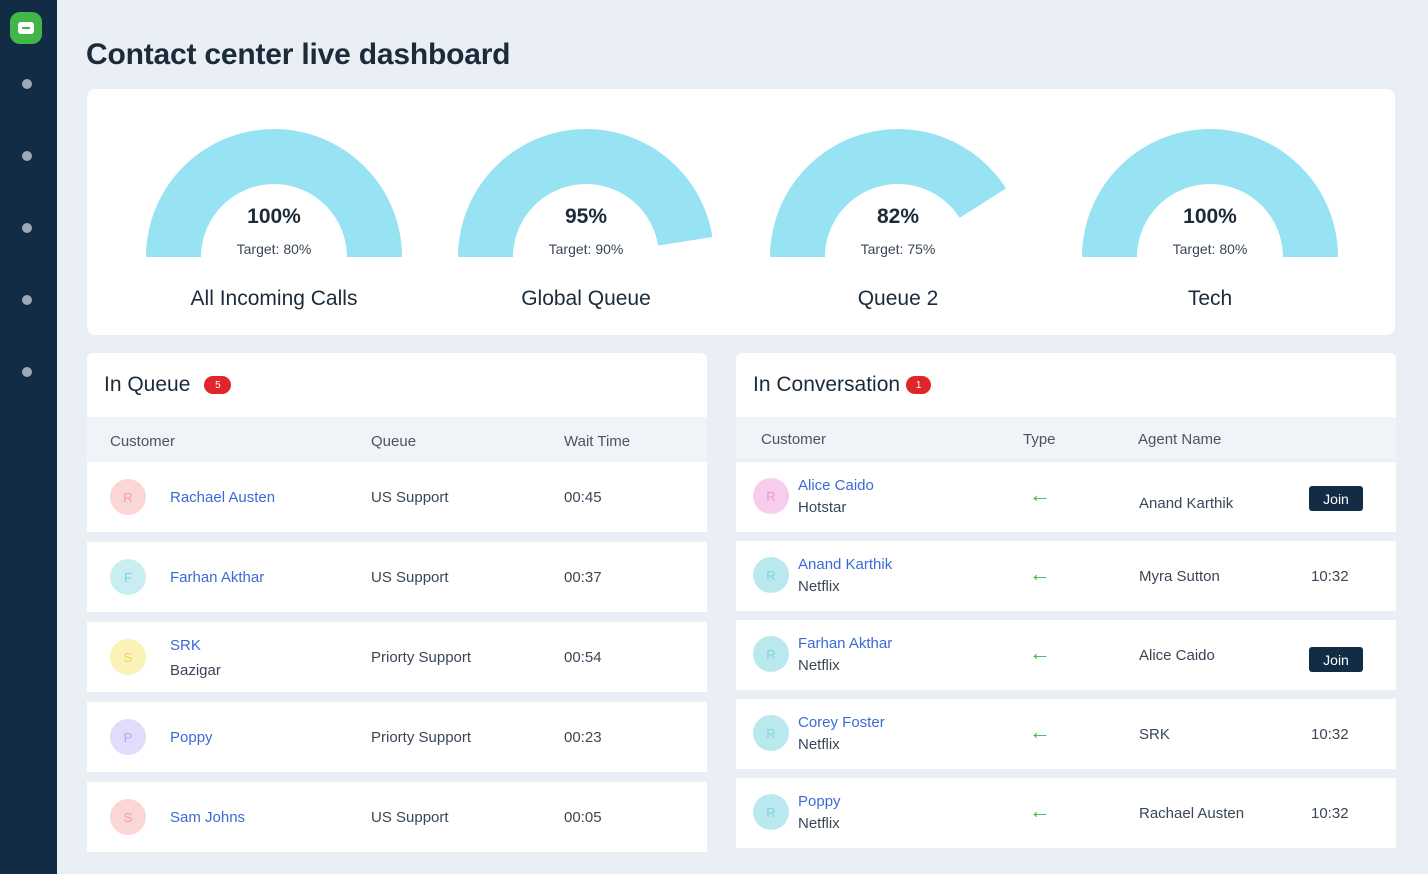 The height and width of the screenshot is (874, 1428). I want to click on avatar: F, so click(128, 577).